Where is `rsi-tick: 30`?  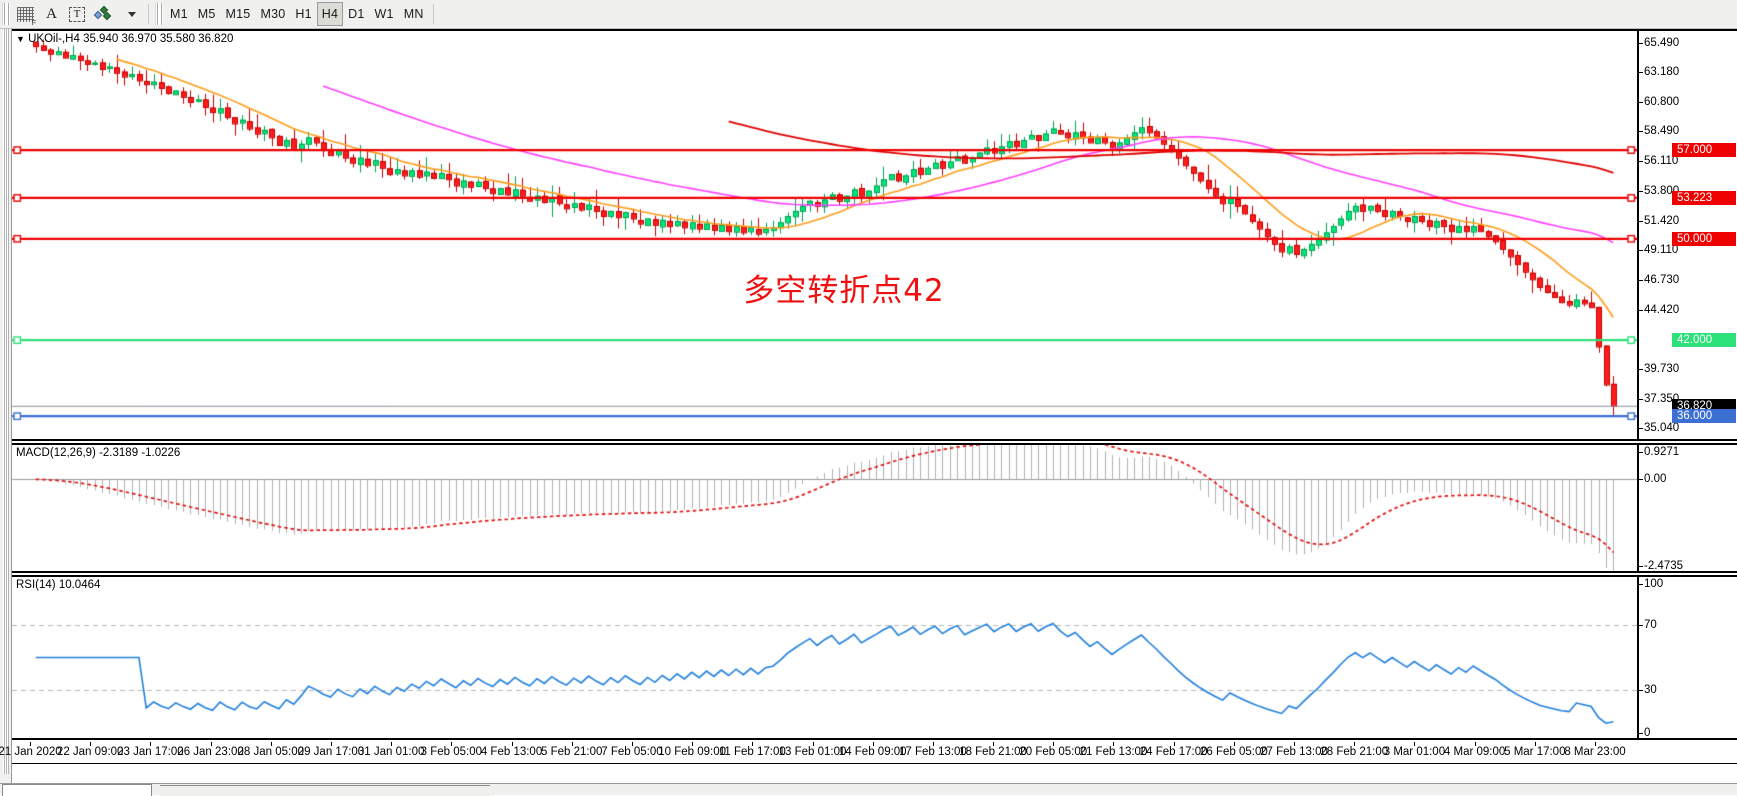
rsi-tick: 30 is located at coordinates (1650, 690).